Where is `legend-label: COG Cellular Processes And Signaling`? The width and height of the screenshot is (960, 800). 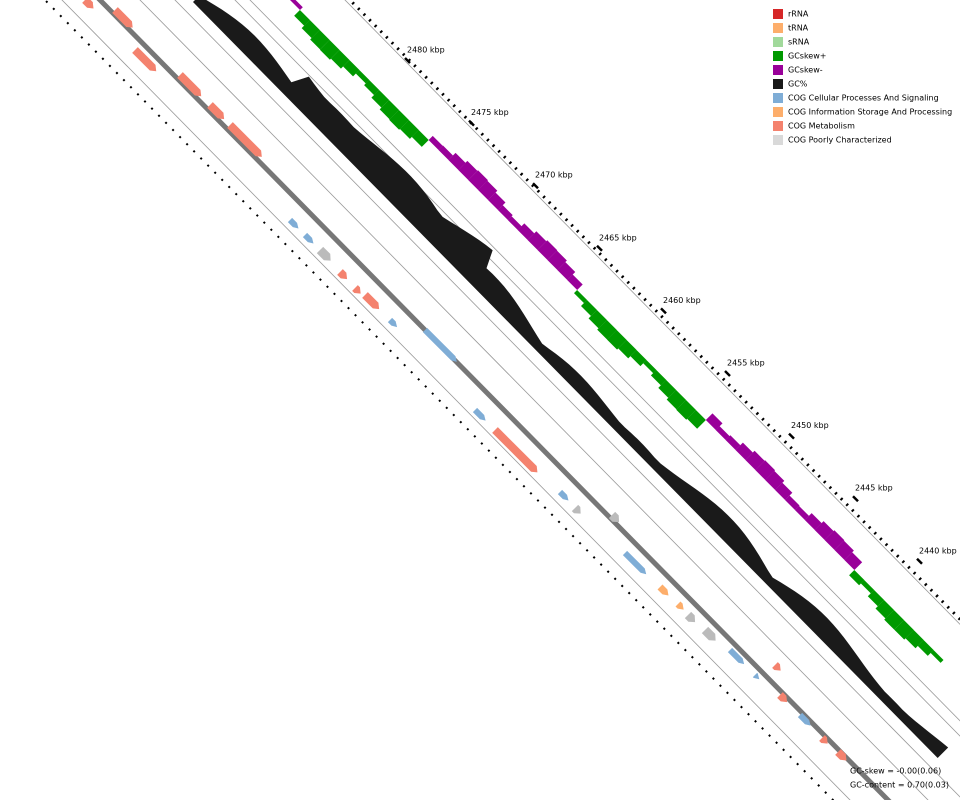
legend-label: COG Cellular Processes And Signaling is located at coordinates (863, 98).